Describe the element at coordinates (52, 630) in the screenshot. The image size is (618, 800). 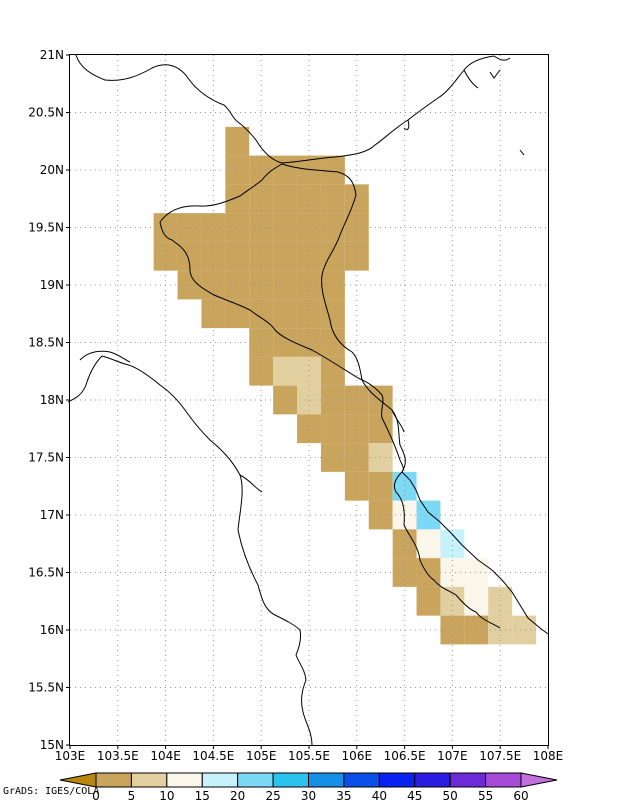
I see `y-tick-label: 16N` at that location.